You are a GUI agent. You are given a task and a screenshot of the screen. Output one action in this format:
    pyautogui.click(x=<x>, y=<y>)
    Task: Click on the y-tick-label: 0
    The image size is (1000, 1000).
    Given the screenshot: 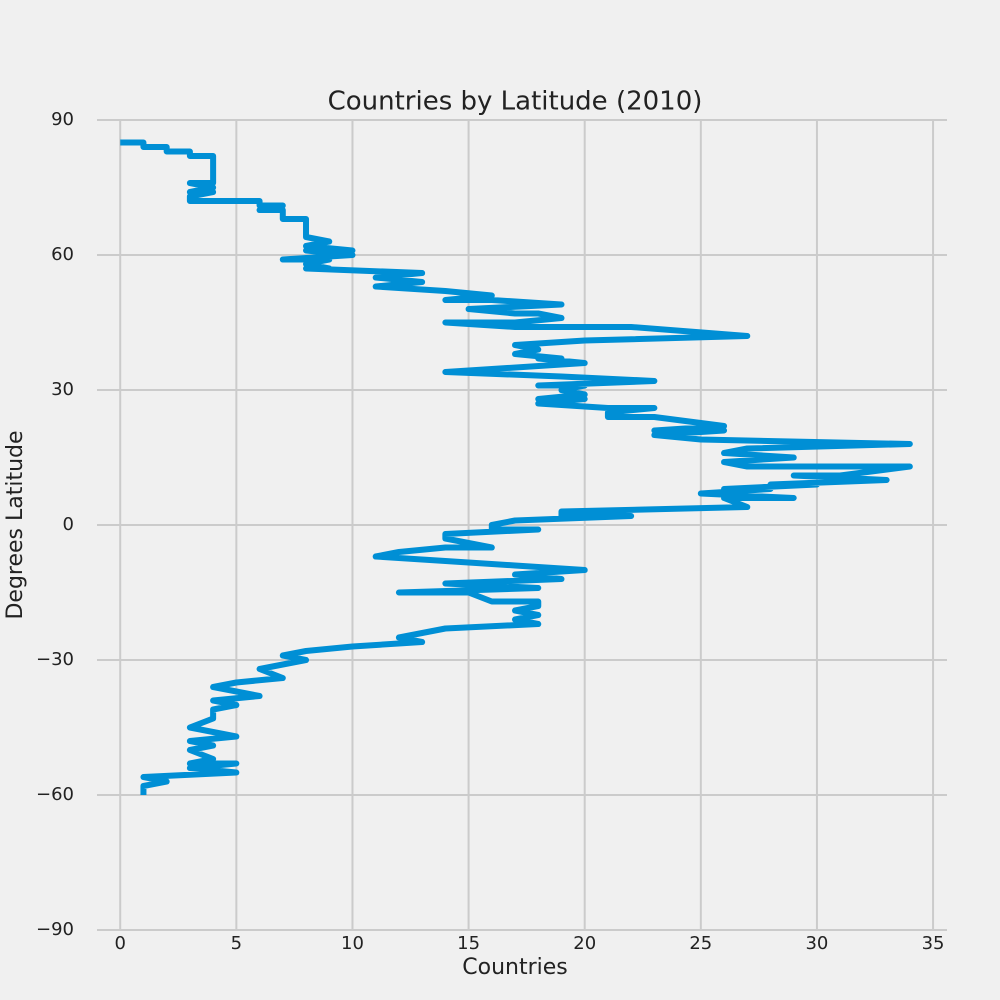 What is the action you would take?
    pyautogui.click(x=68, y=524)
    